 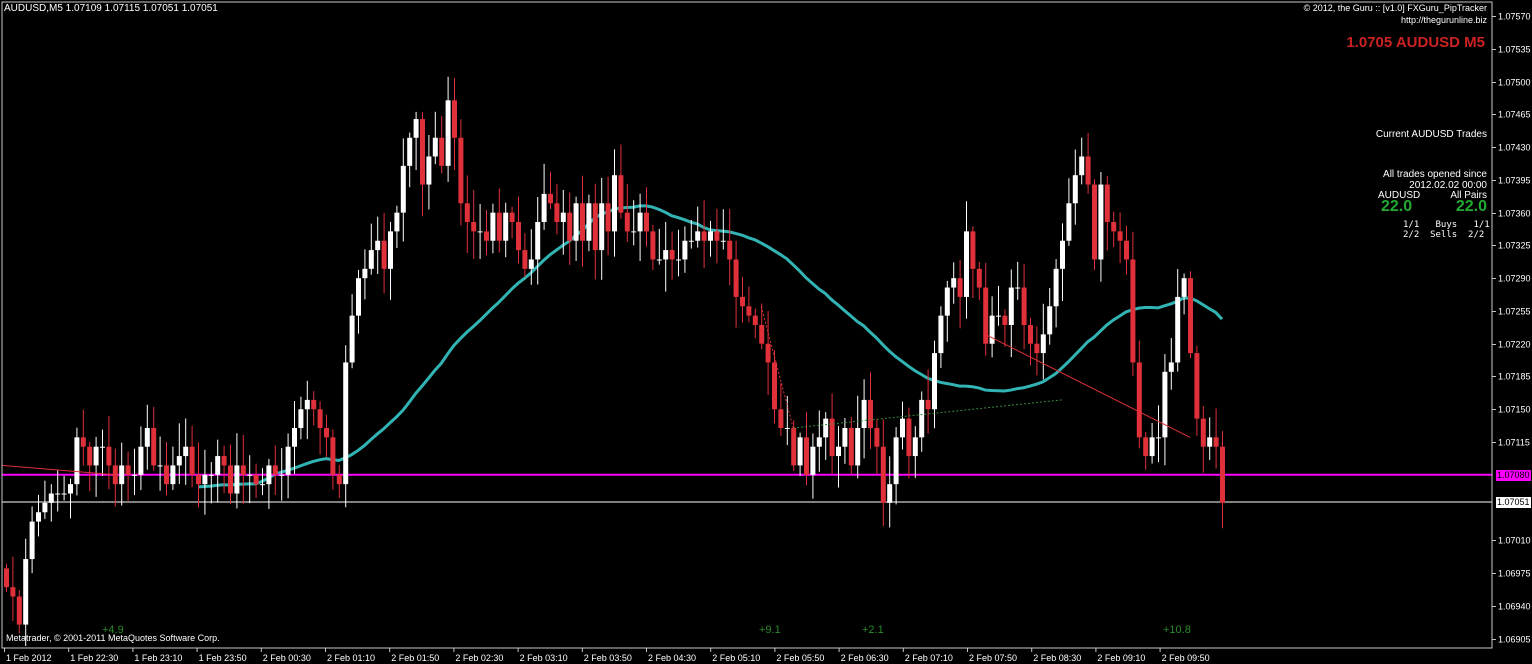 I want to click on y-axis-label: 1.07465, so click(x=1514, y=115).